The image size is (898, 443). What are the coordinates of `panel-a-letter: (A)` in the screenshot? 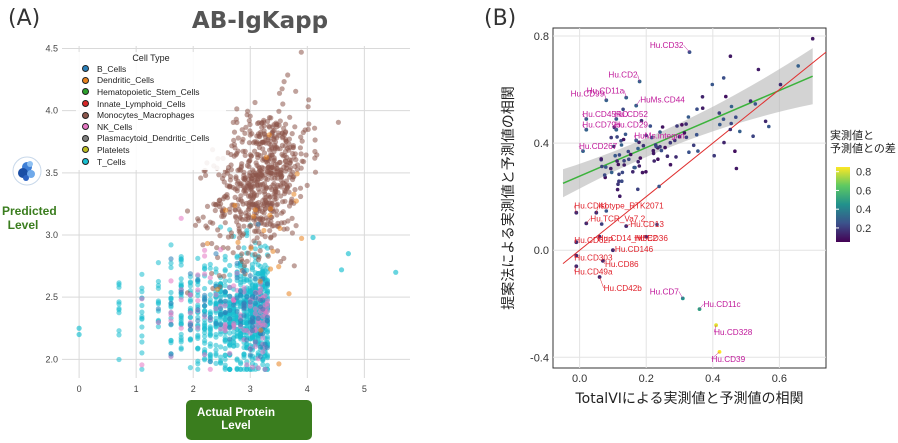 It's located at (24, 18).